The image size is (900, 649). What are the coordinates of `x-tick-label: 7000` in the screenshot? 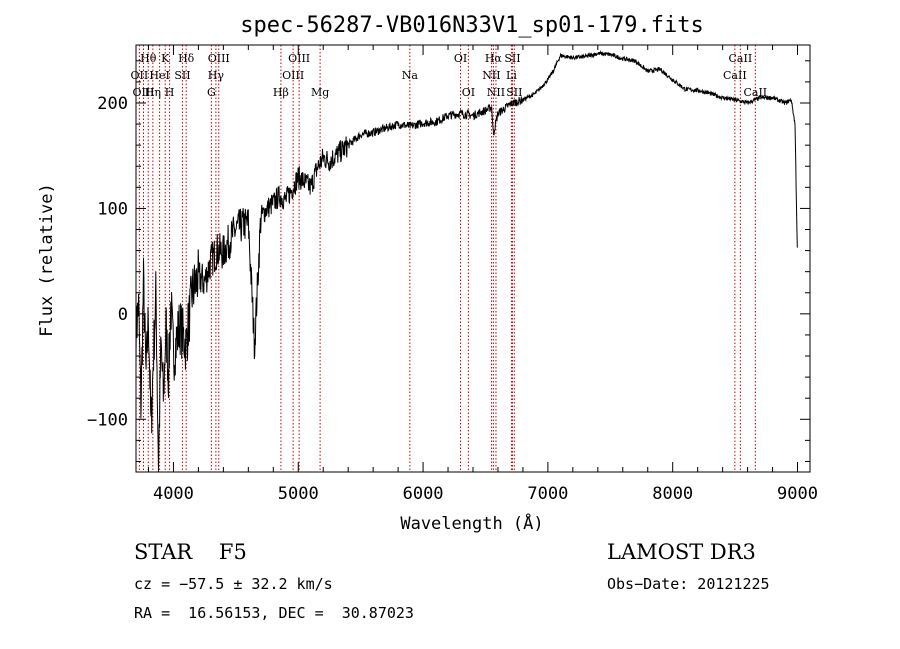 It's located at (547, 494).